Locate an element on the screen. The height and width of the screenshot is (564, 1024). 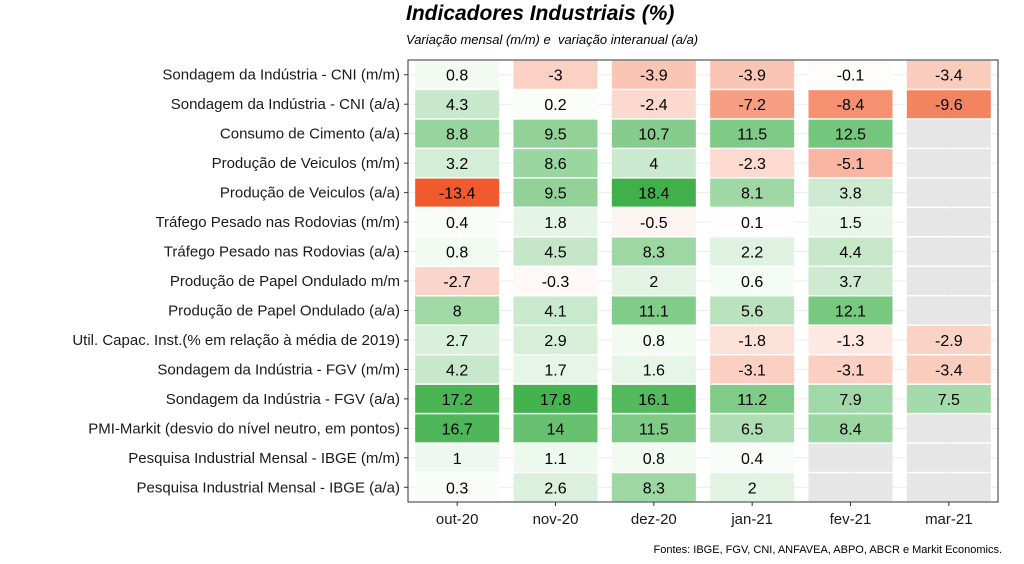
cell-value-label: 2.7 is located at coordinates (457, 341).